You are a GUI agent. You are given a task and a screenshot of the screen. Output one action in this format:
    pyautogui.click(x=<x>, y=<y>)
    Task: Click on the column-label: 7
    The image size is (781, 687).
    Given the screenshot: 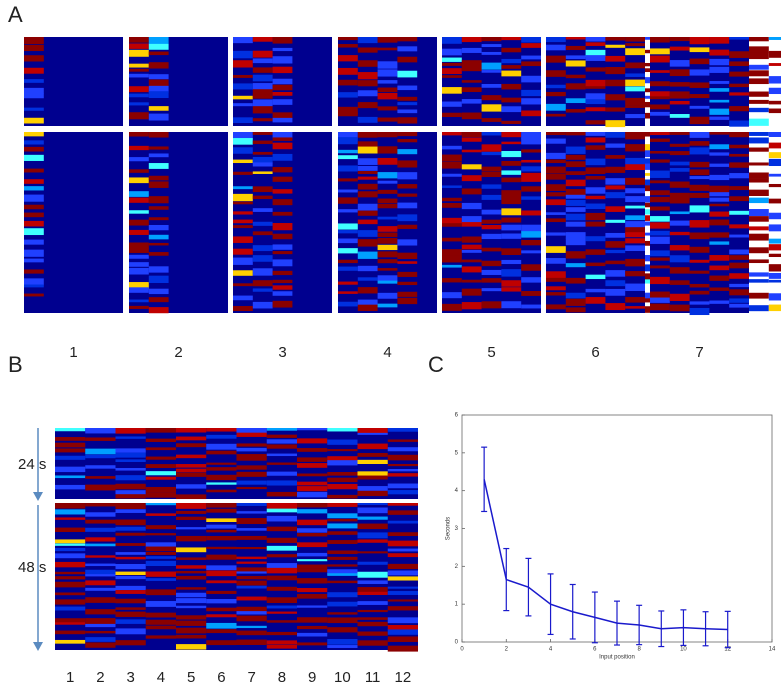 What is the action you would take?
    pyautogui.click(x=251, y=677)
    